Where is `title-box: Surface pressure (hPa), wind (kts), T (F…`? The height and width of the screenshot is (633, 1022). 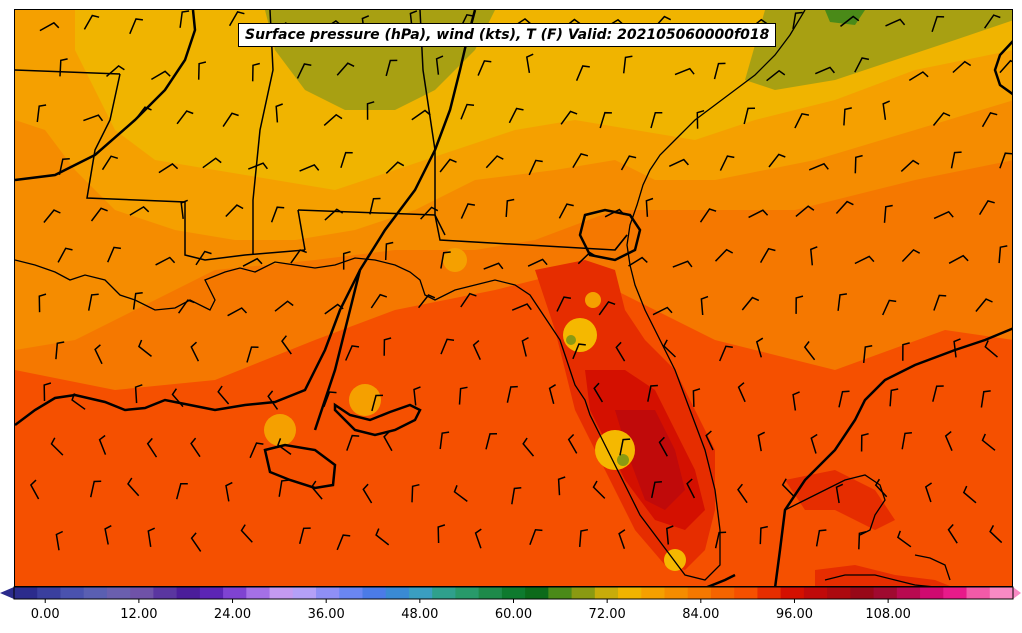
title-box: Surface pressure (hPa), wind (kts), T (F… is located at coordinates (507, 35).